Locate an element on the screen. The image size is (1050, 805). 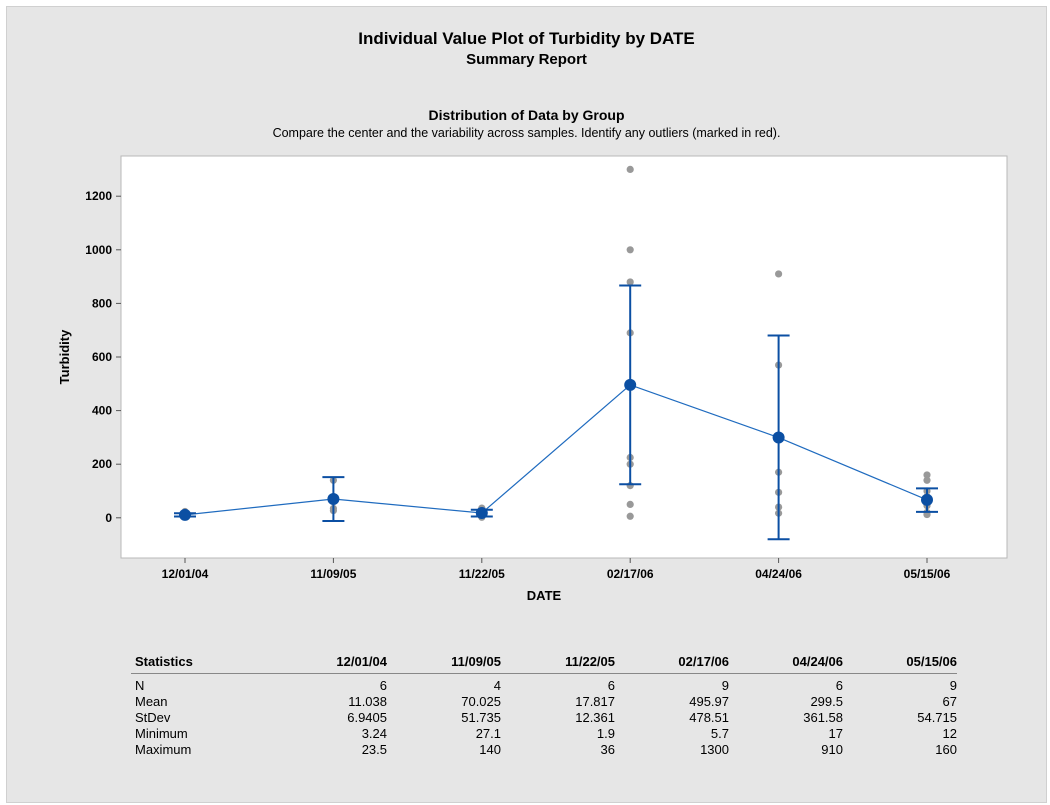
y-axis-label: Turbidity is located at coordinates (64, 356).